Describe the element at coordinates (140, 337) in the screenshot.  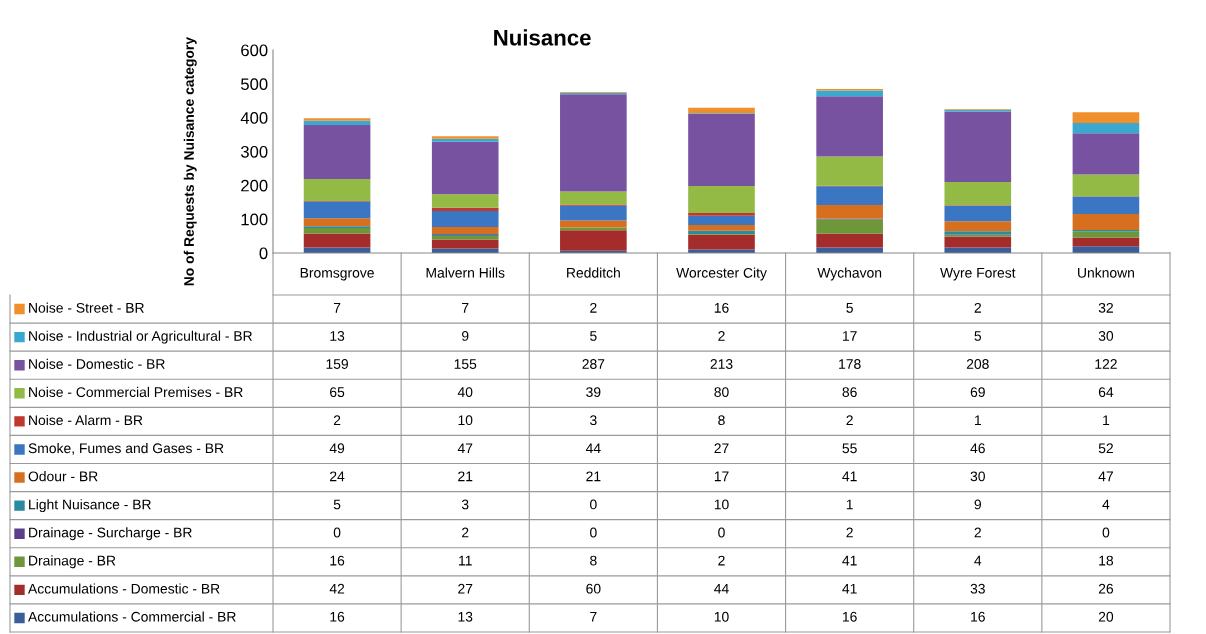
I see `legend-label: Noise - Industrial or Agricultural - BR` at that location.